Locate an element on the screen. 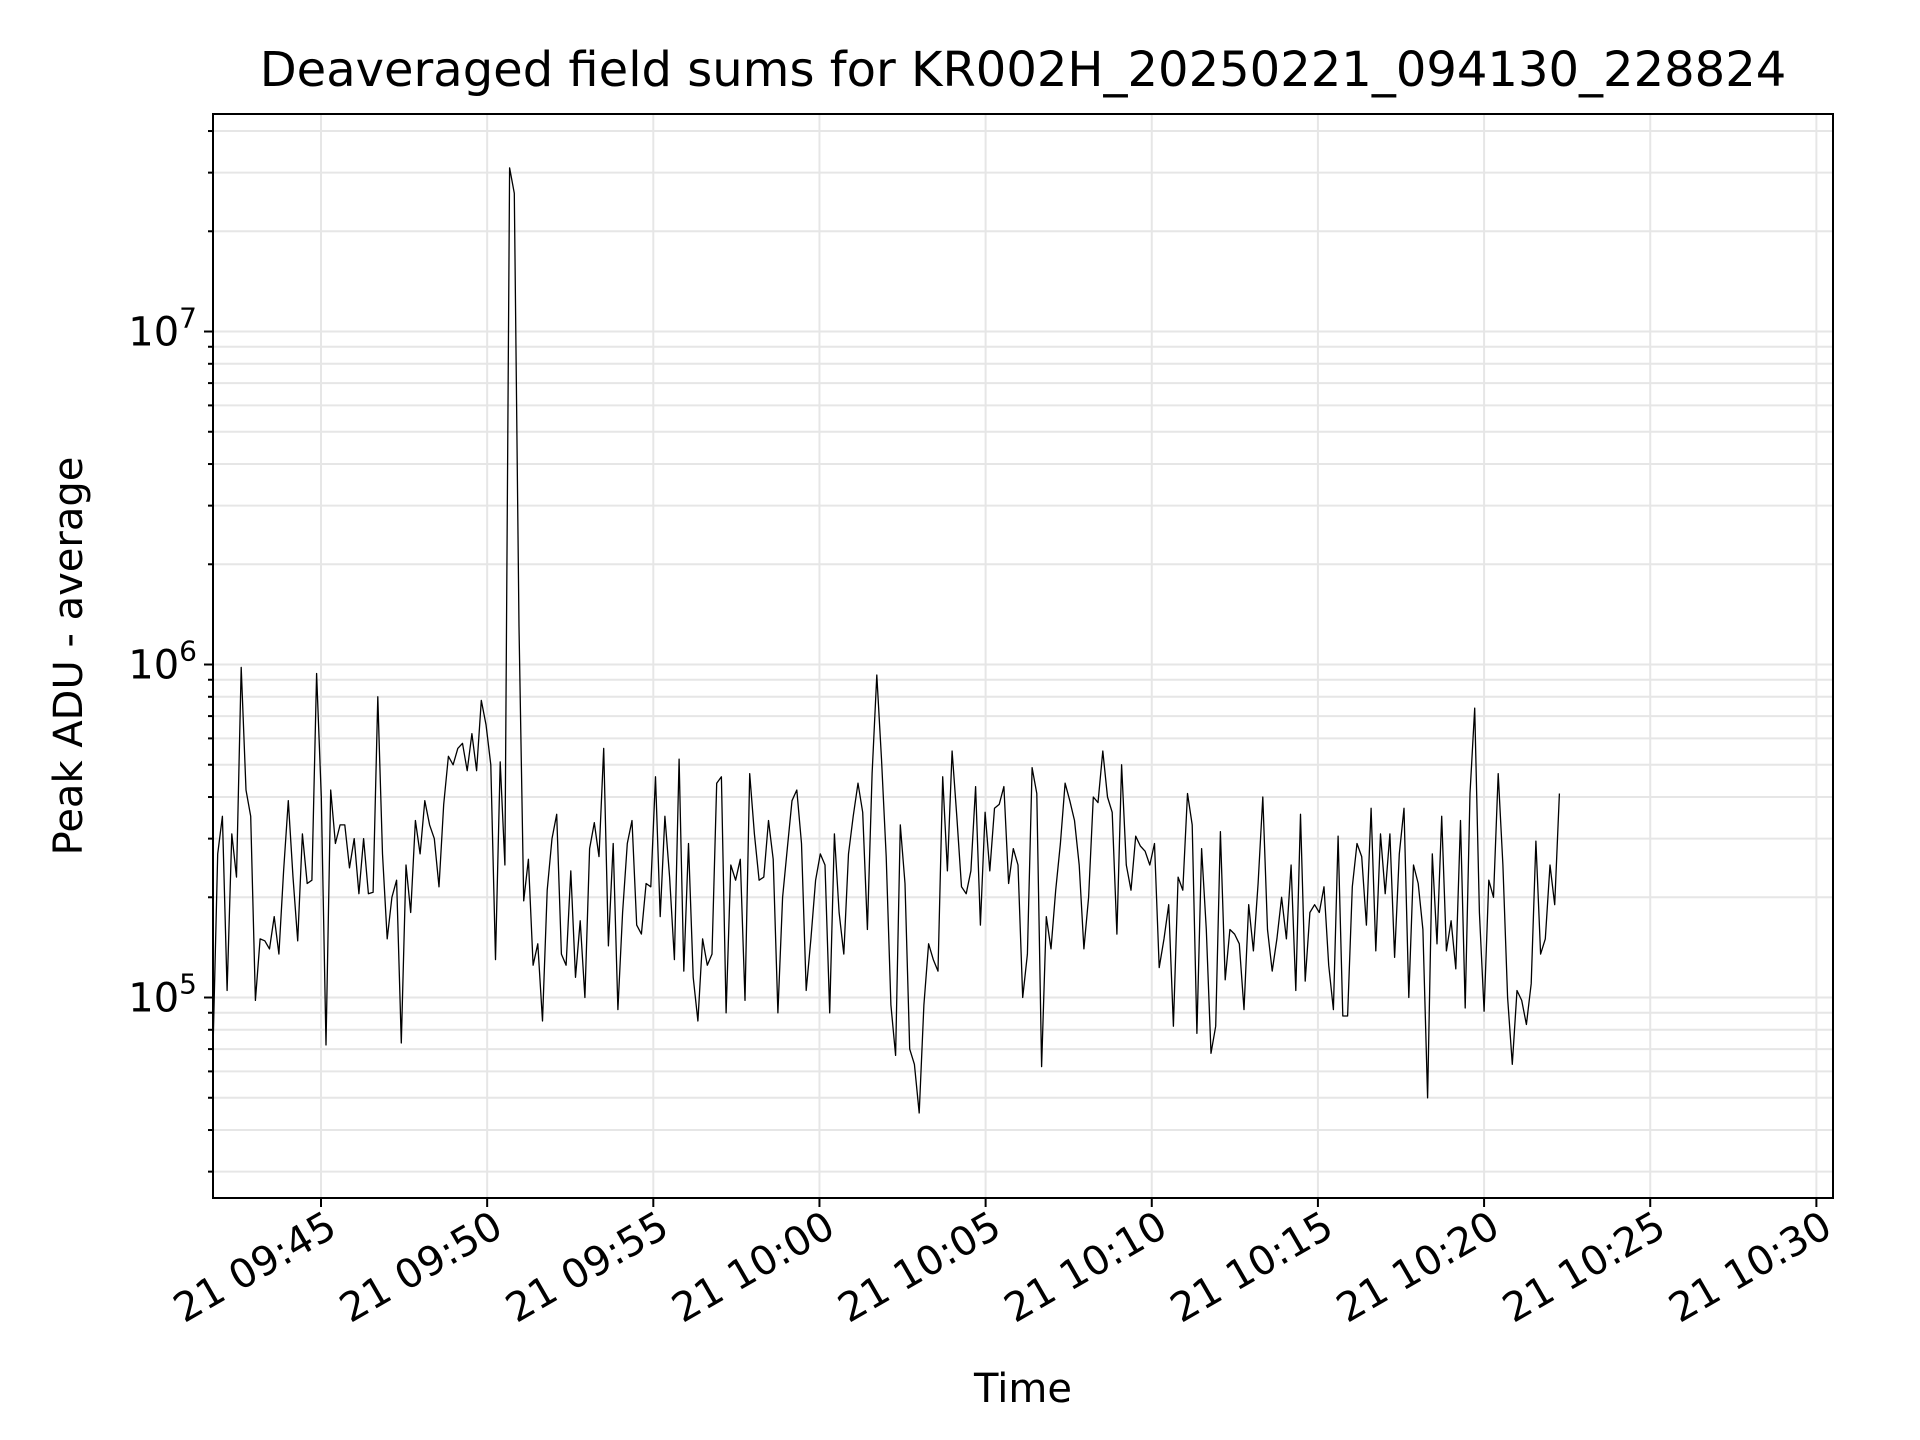 The width and height of the screenshot is (1920, 1440). y-tick-label: 10⁷ is located at coordinates (162, 329).